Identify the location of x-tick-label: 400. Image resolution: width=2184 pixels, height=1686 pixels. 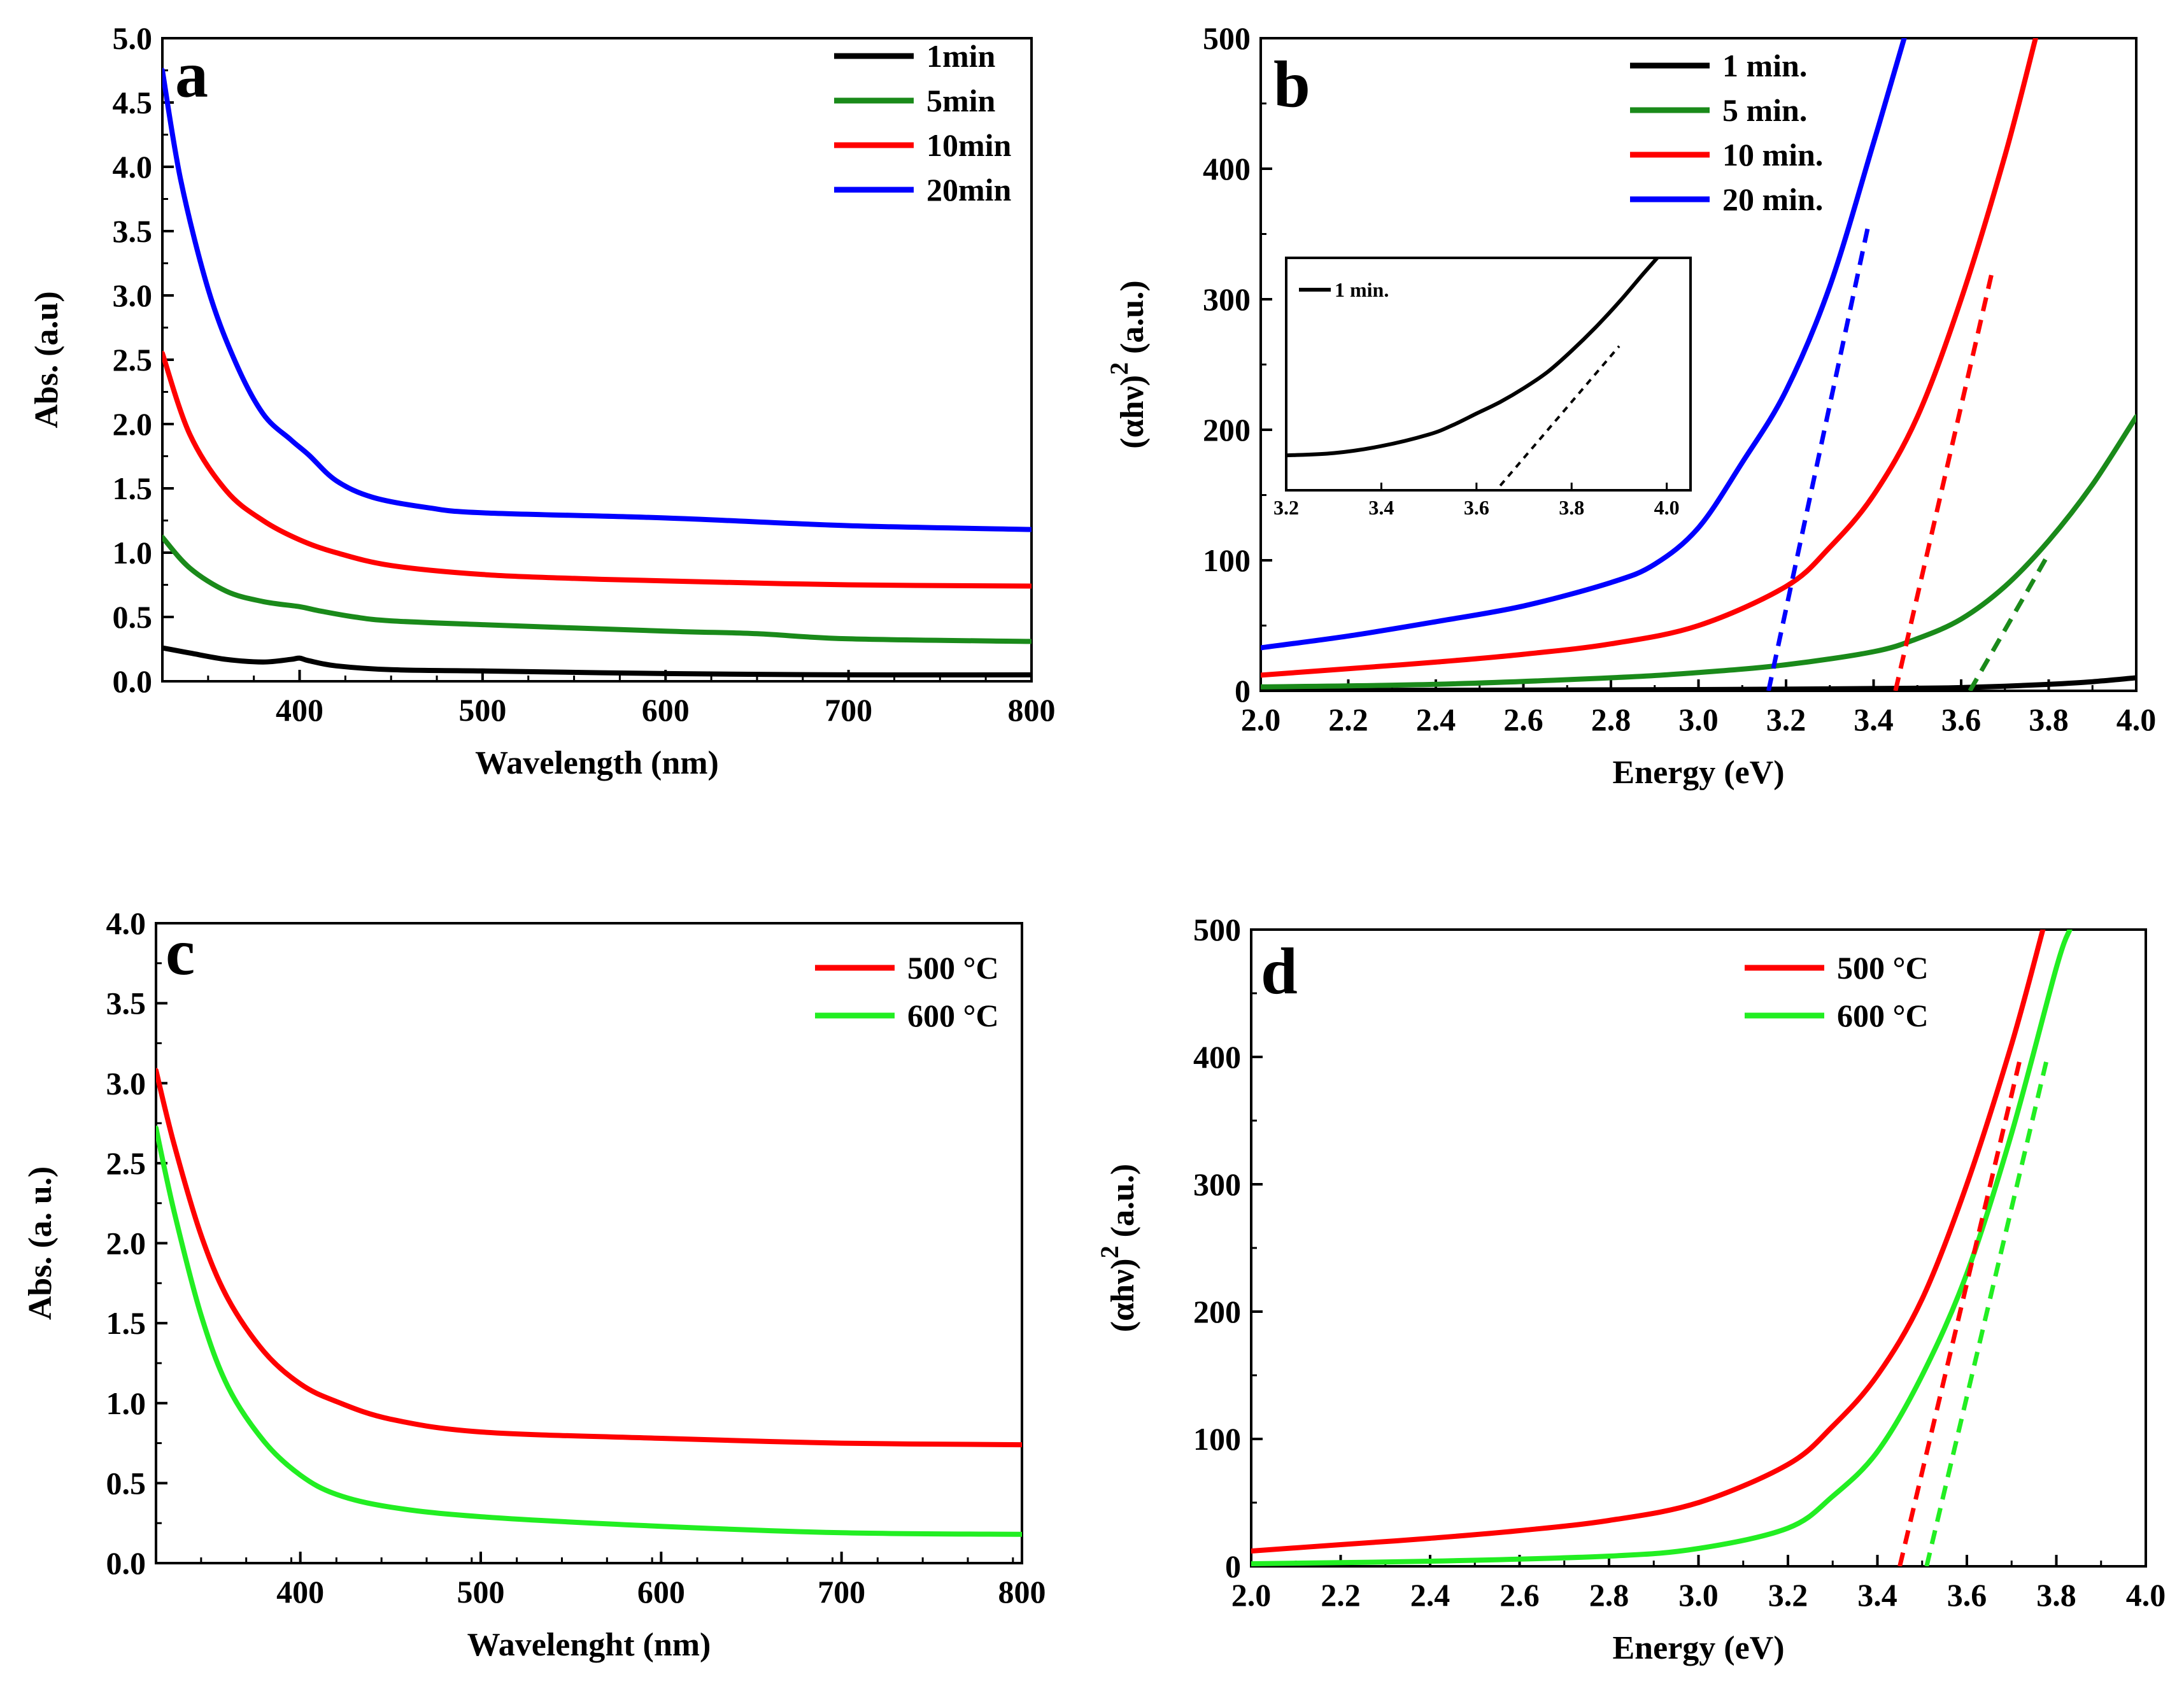
(300, 1592).